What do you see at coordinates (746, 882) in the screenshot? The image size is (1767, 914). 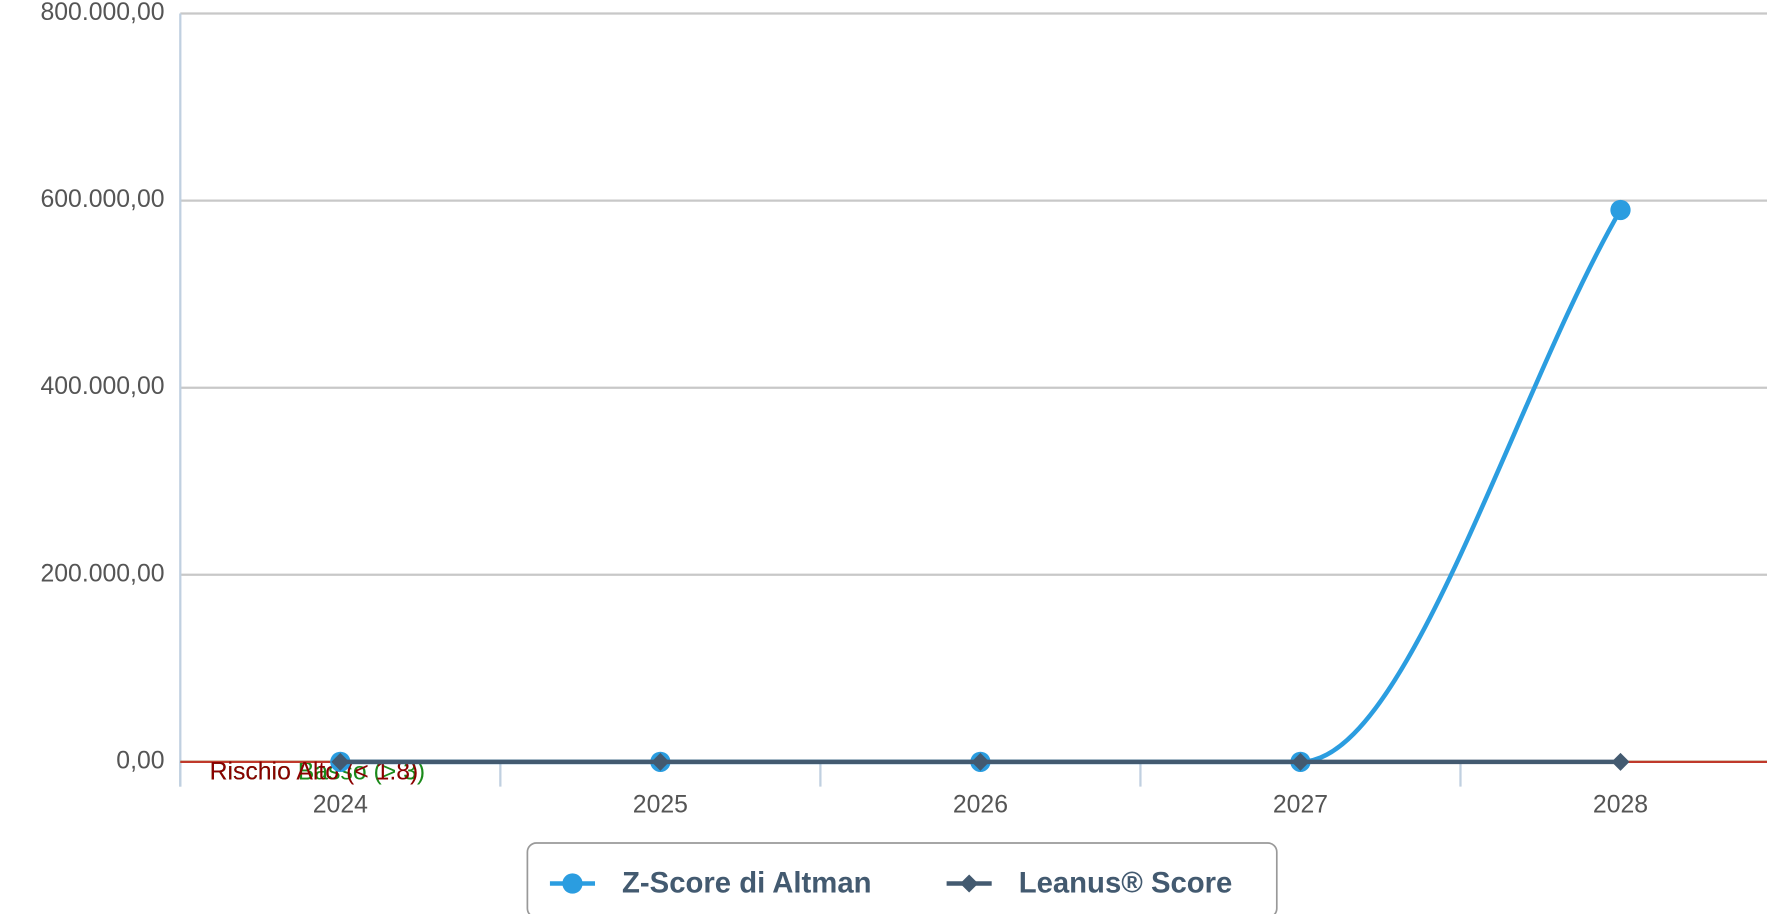 I see `legend-label: Z-Score di Altman` at bounding box center [746, 882].